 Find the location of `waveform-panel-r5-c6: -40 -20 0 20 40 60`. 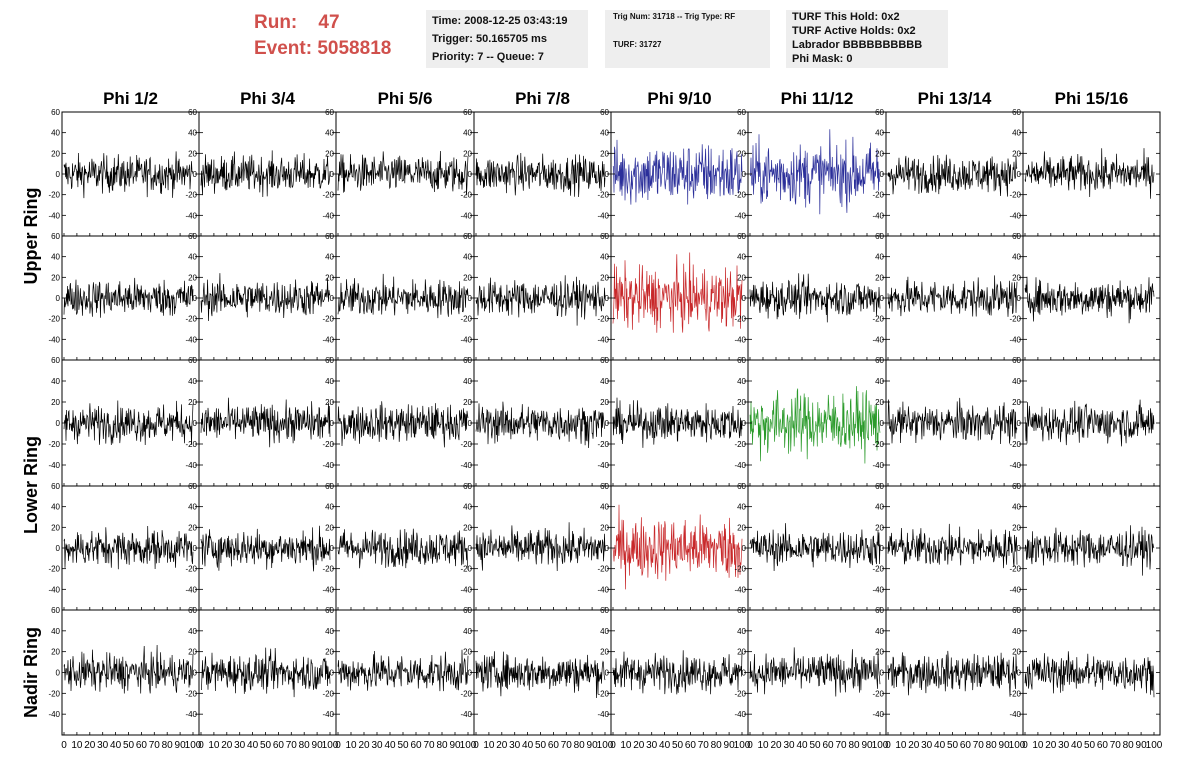

waveform-panel-r5-c6: -40 -20 0 20 40 60 is located at coordinates (810, 671).